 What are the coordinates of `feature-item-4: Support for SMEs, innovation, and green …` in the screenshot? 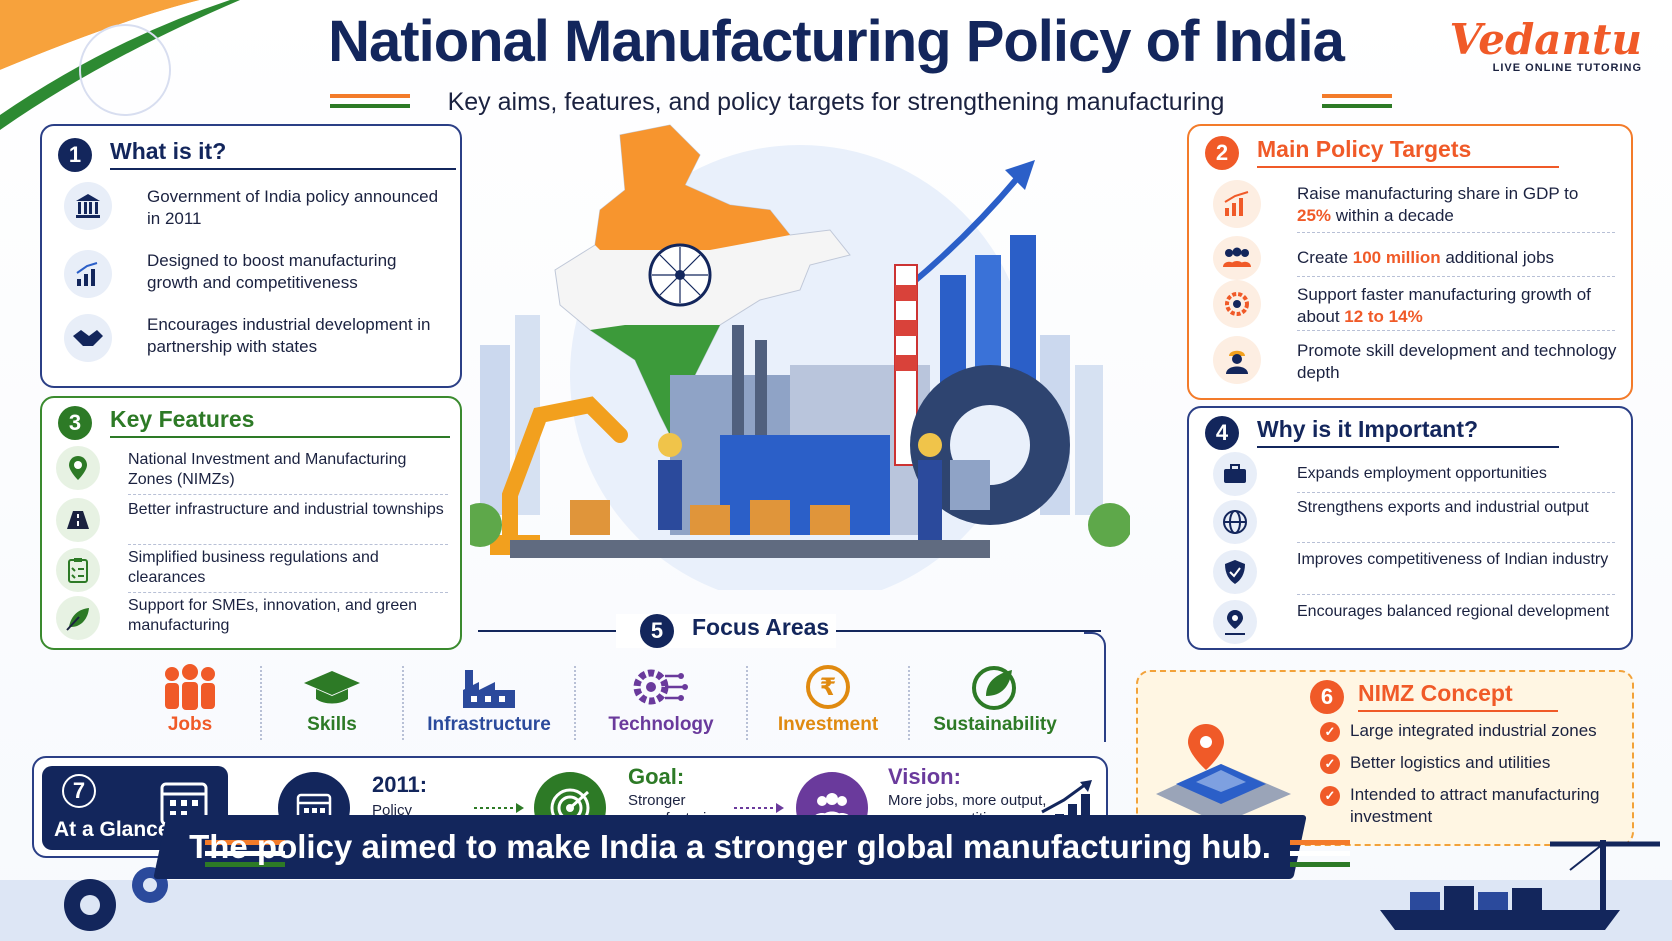 It's located at (273, 615).